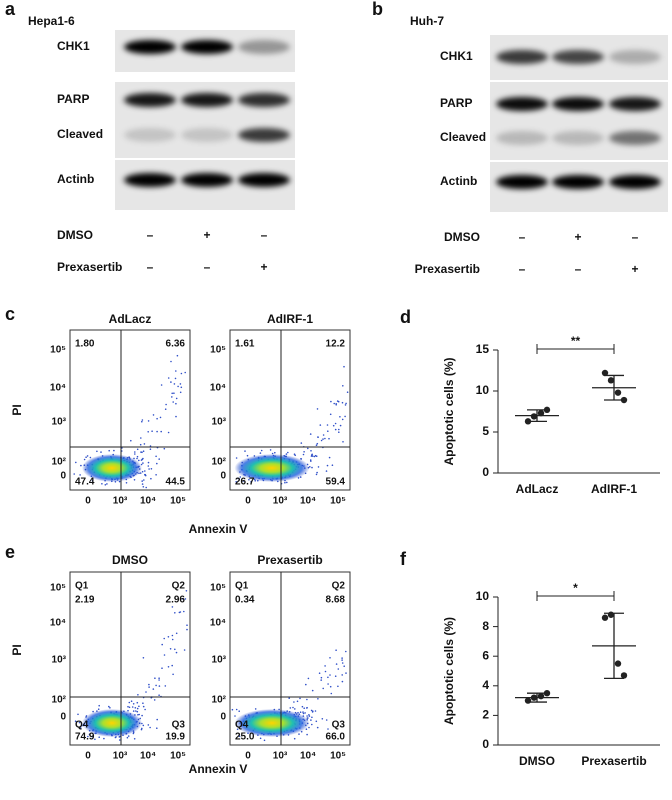  I want to click on quadrant-value: 47.4, so click(85, 482).